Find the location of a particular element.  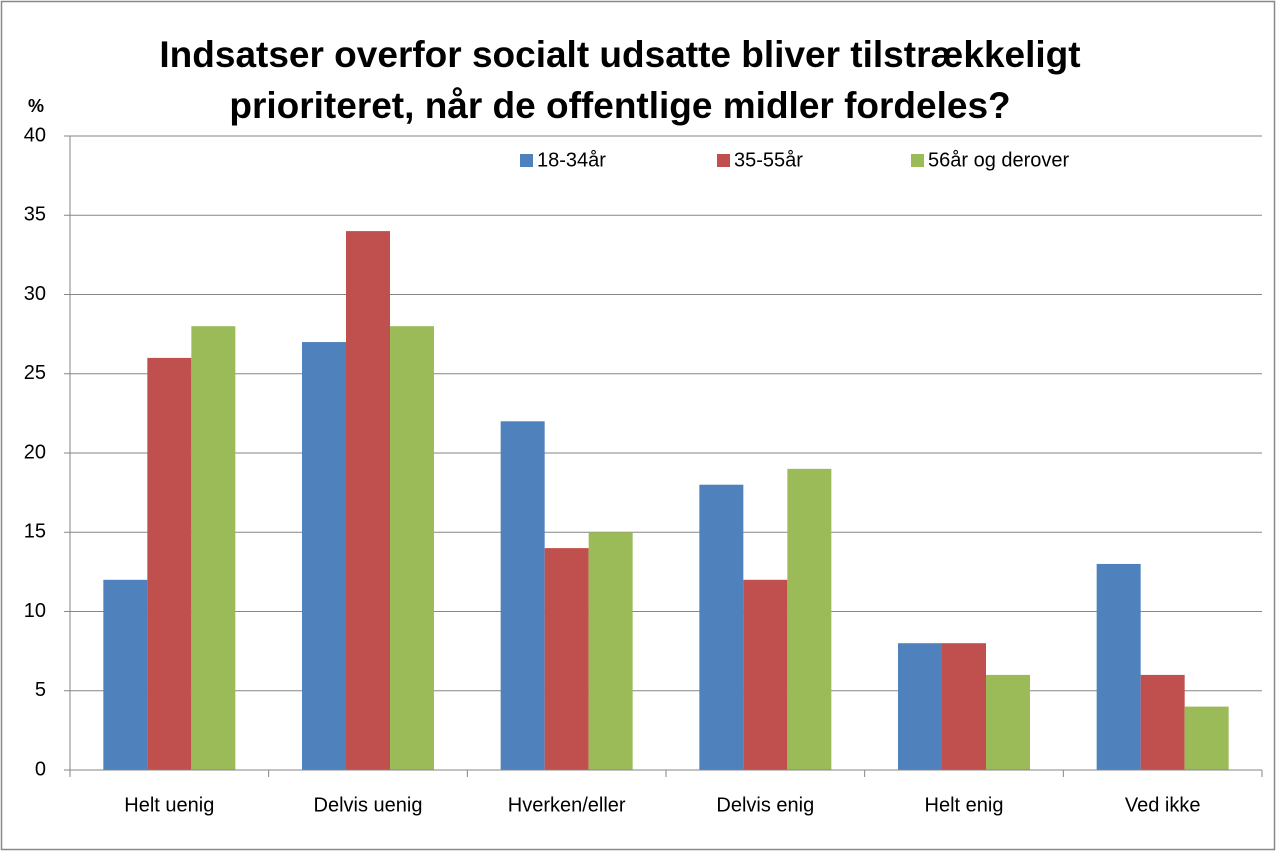

x-tick-label: Ved ikke is located at coordinates (1163, 805).